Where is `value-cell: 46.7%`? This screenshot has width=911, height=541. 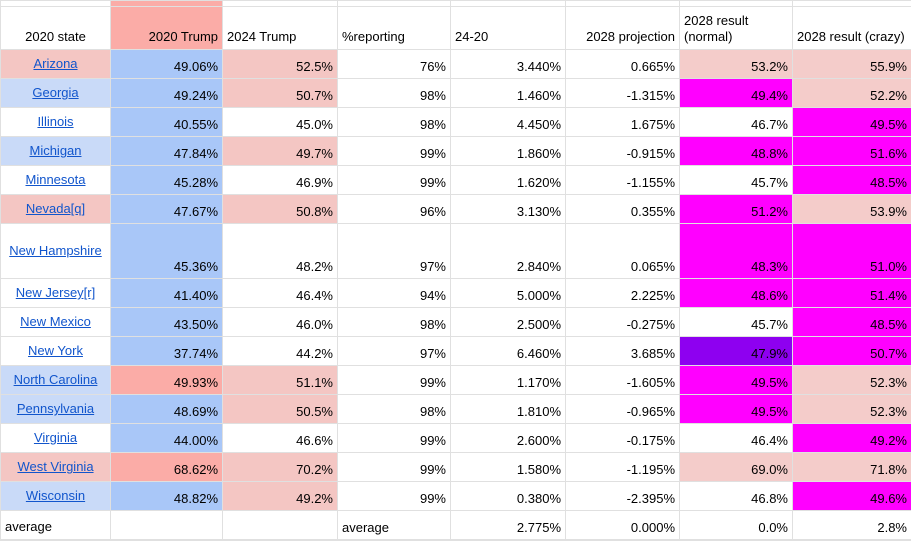
value-cell: 46.7% is located at coordinates (736, 122).